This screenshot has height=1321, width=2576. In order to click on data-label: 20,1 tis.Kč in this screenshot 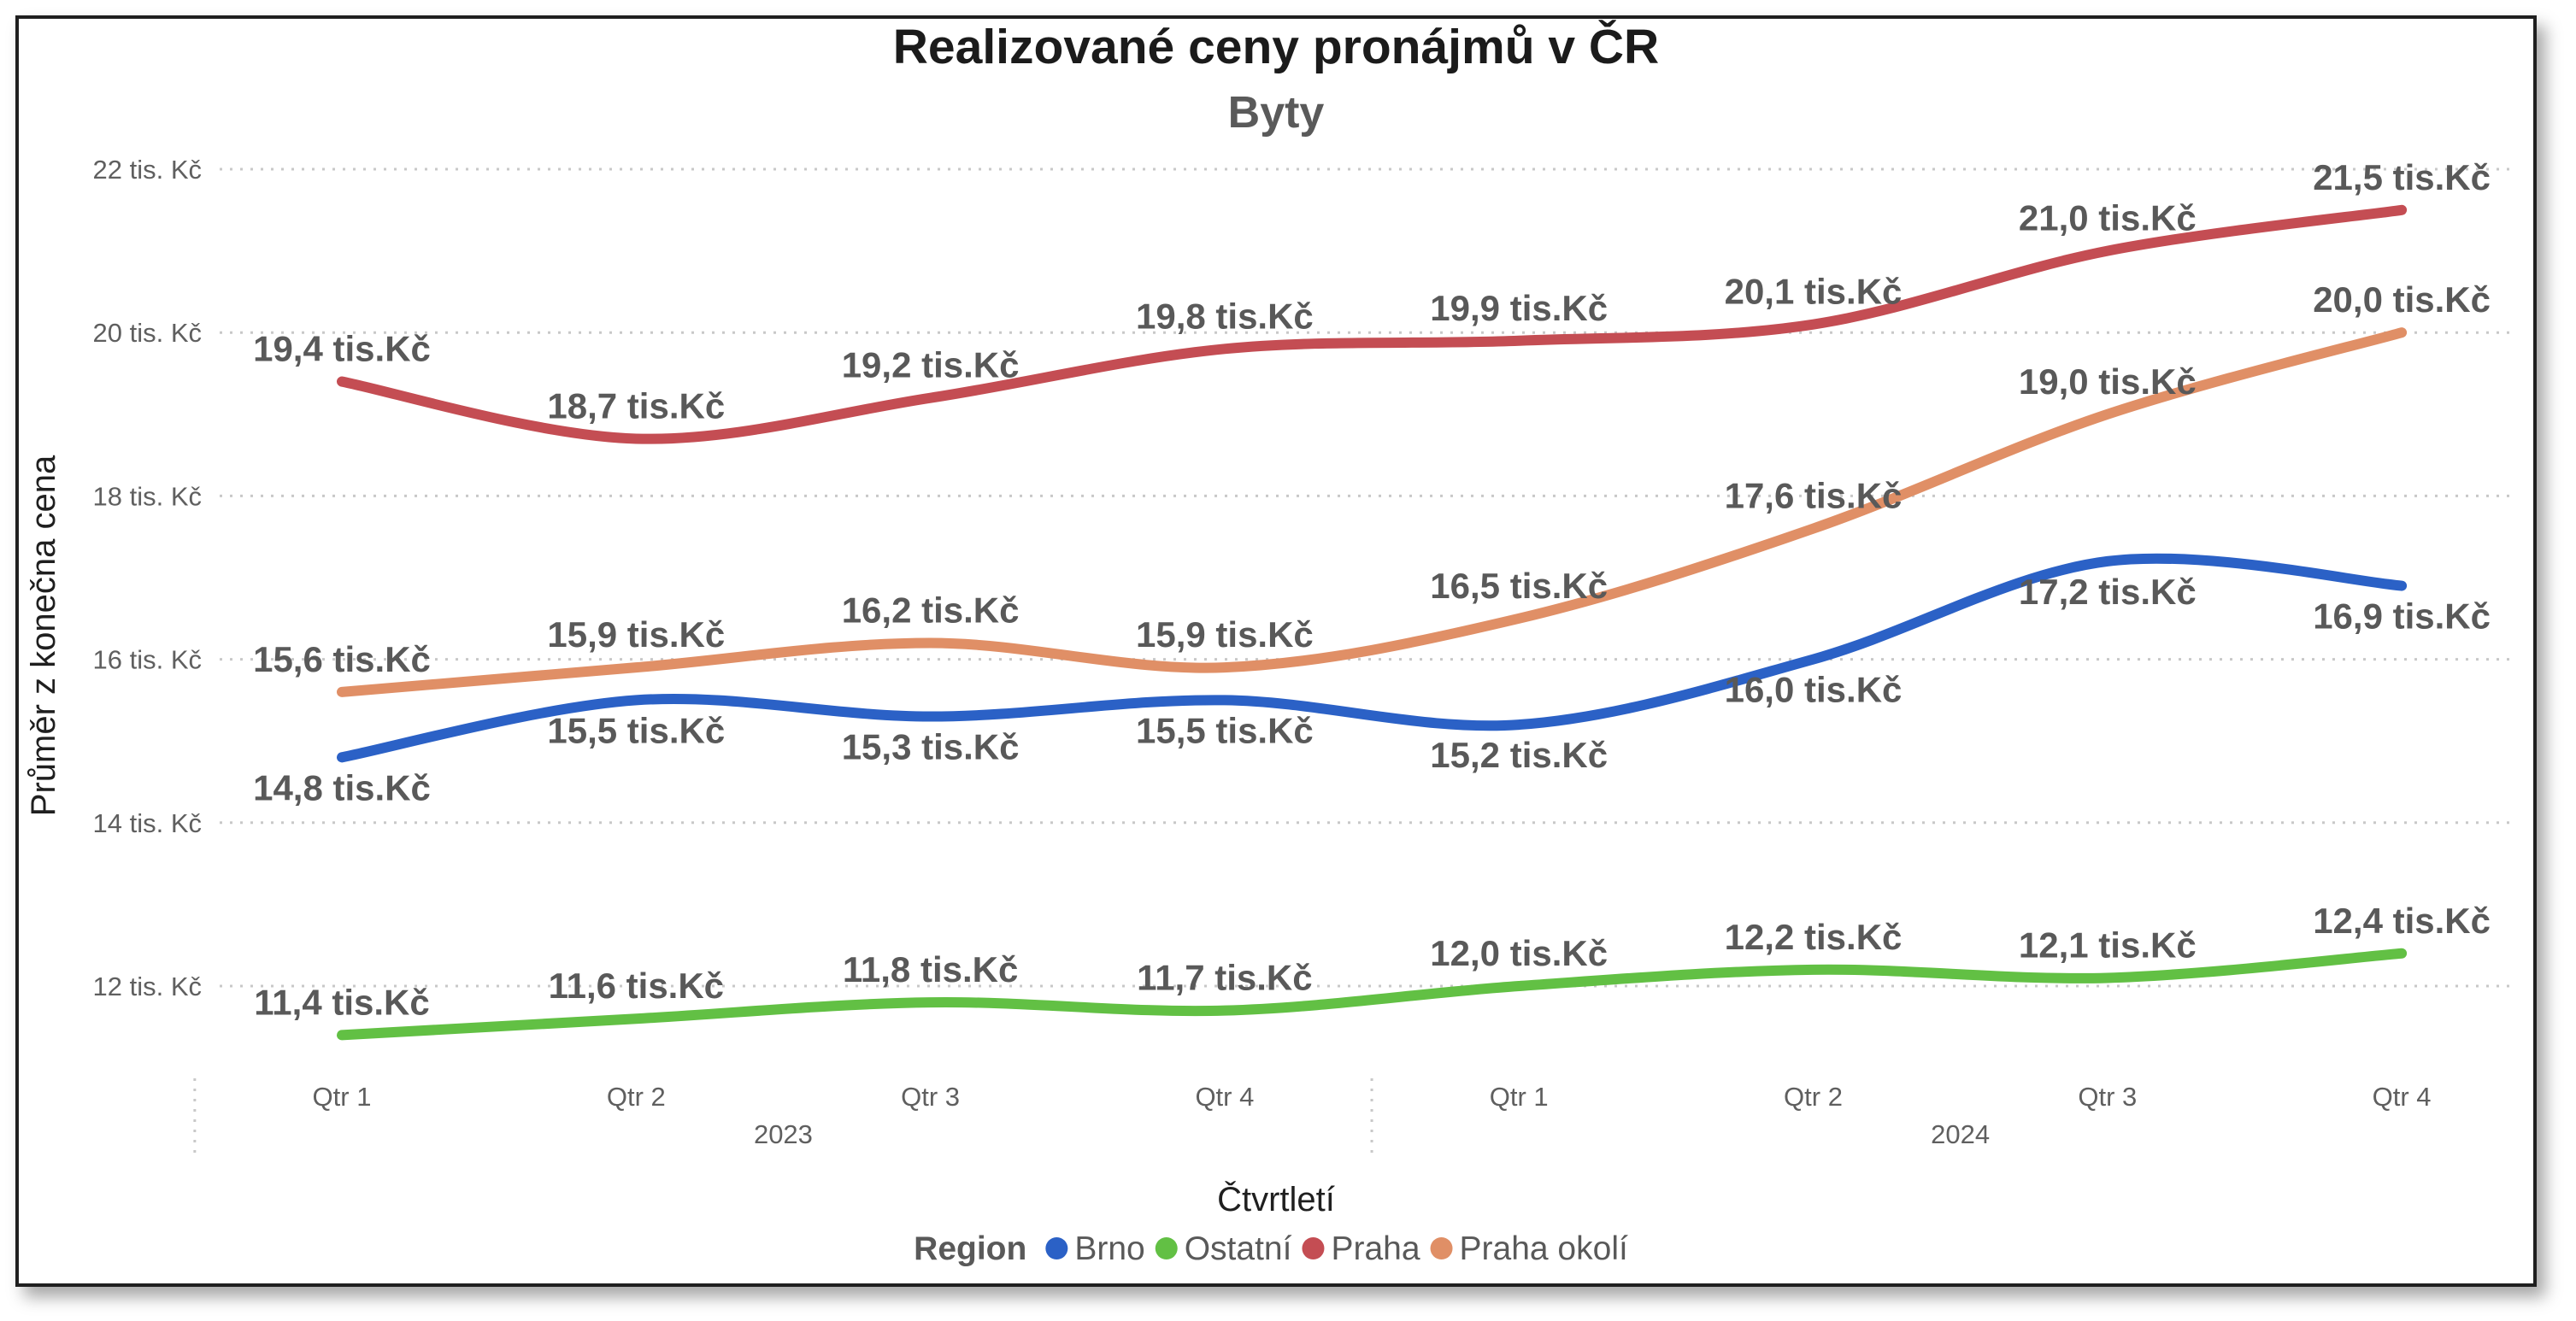, I will do `click(1814, 292)`.